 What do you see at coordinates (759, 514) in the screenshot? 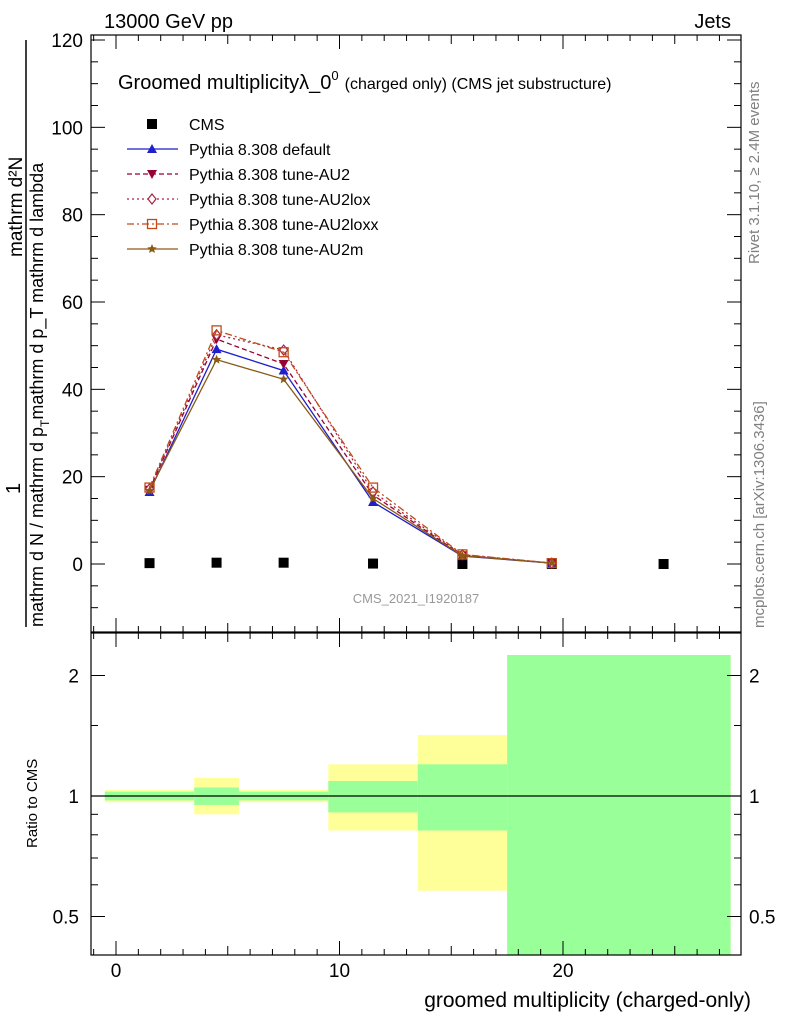
I see `mcplots-label: mcplots.cern.ch [arXiv:1306.3436]` at bounding box center [759, 514].